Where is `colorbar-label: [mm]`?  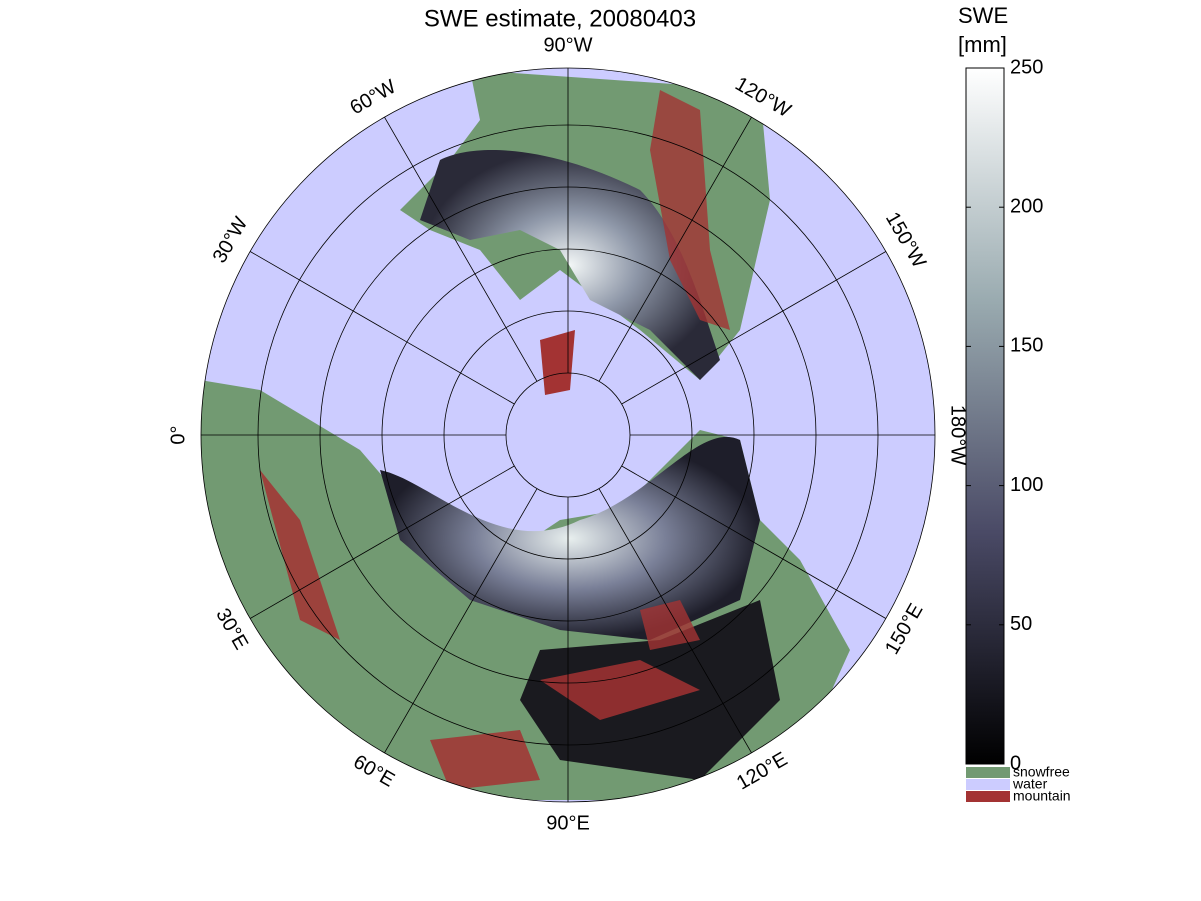 colorbar-label: [mm] is located at coordinates (982, 44).